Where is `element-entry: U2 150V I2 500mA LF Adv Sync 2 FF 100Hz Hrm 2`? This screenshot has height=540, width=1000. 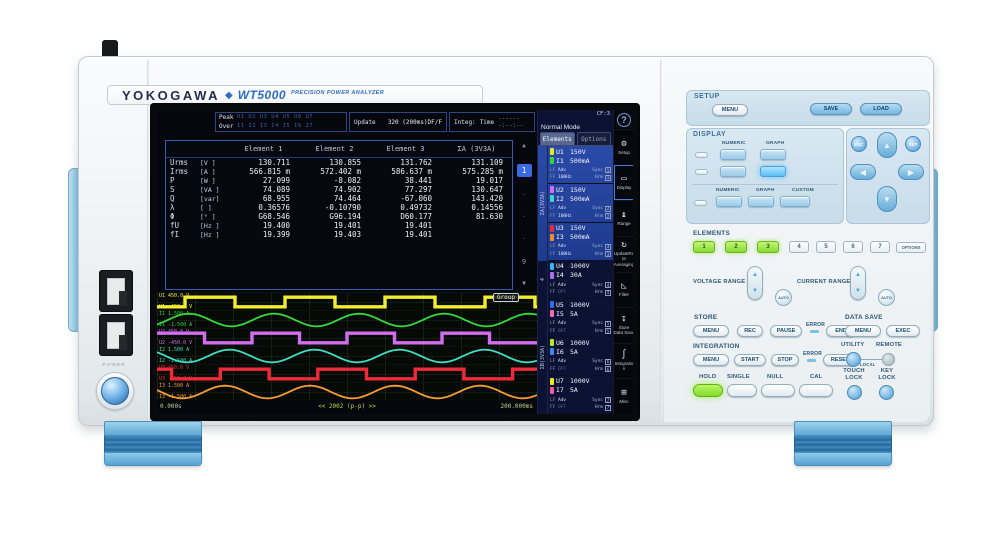 element-entry: U2 150V I2 500mA LF Adv Sync 2 FF 100Hz Hrm 2 is located at coordinates (580, 203).